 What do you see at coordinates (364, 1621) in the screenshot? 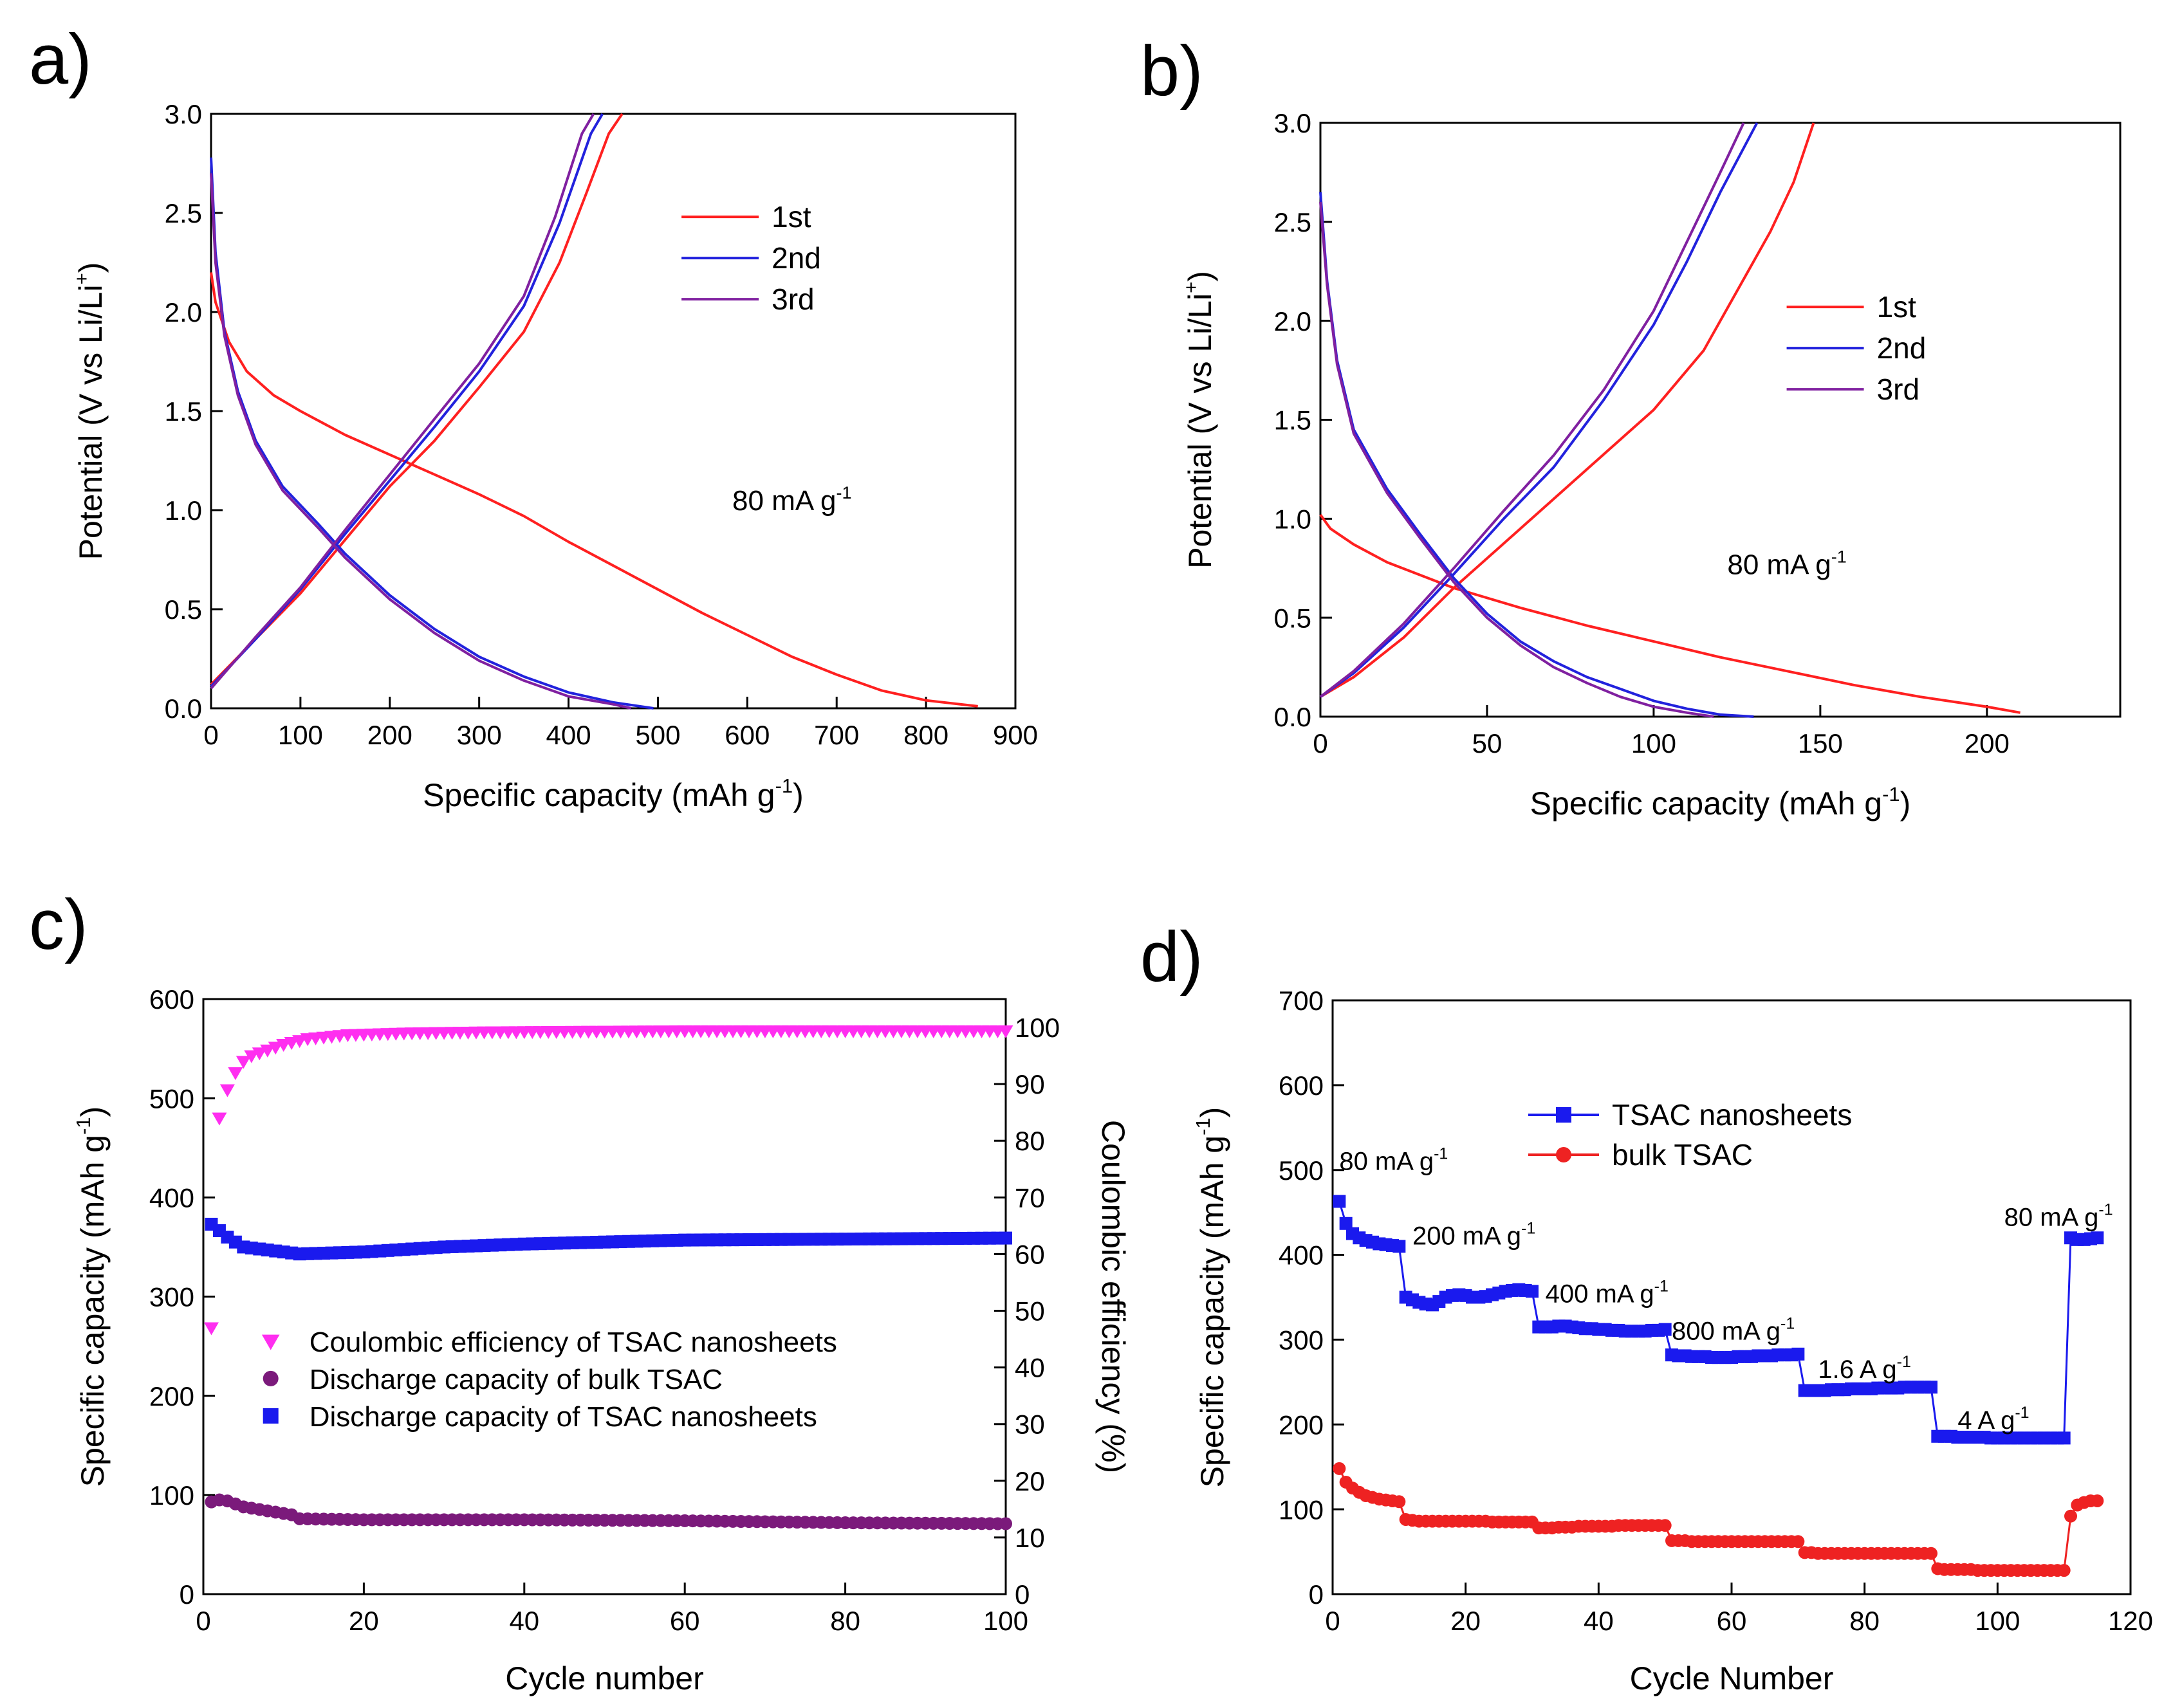
I see `x-tick-label: 20` at bounding box center [364, 1621].